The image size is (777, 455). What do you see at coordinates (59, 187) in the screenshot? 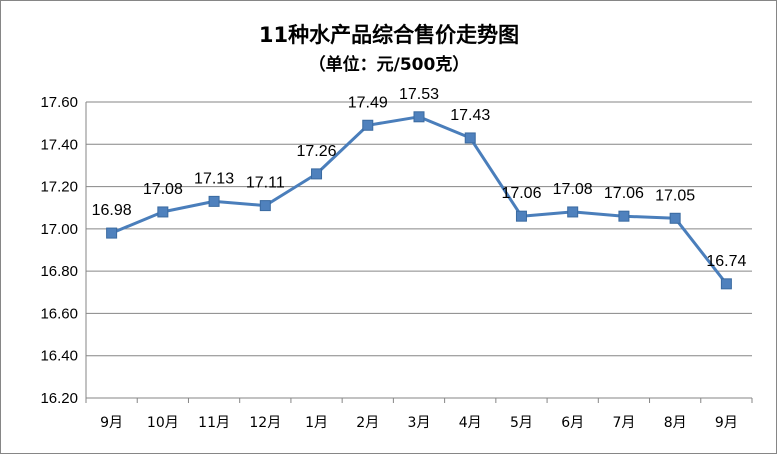
I see `y-tick-label: 17.20` at bounding box center [59, 187].